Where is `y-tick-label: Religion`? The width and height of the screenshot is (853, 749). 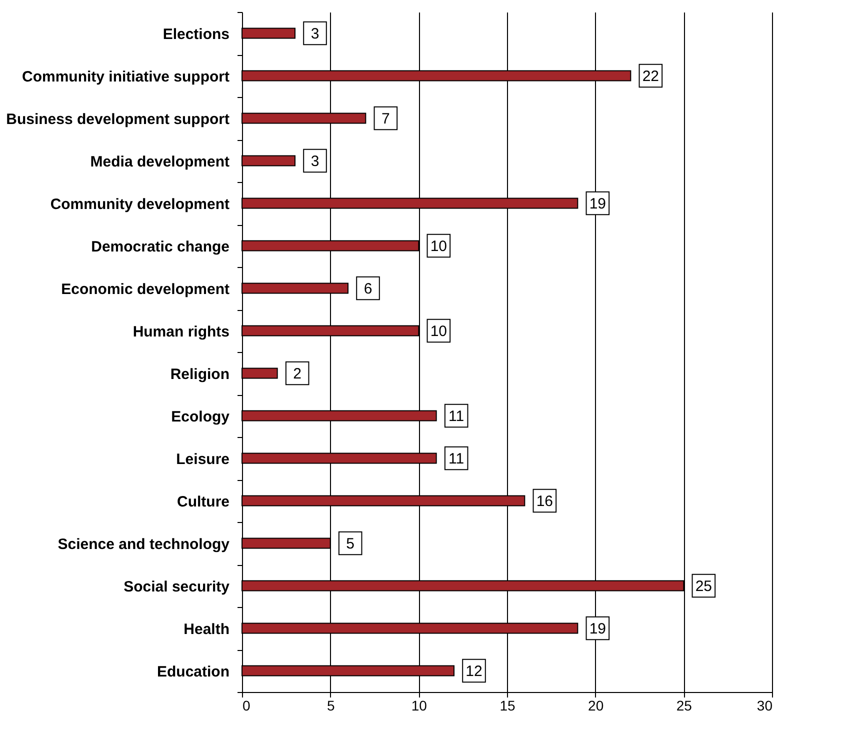
y-tick-label: Religion is located at coordinates (200, 374).